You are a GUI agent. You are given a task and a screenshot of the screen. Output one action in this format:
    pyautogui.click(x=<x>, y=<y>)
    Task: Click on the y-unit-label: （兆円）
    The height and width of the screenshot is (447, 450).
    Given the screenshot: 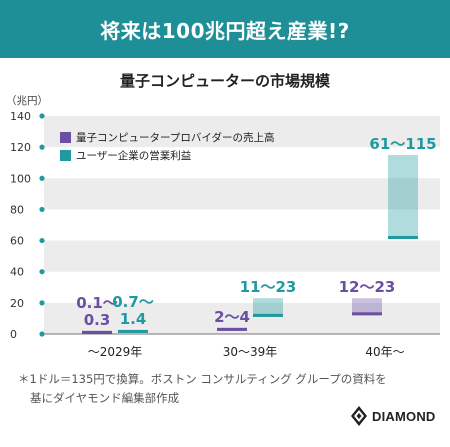 What is the action you would take?
    pyautogui.click(x=27, y=101)
    